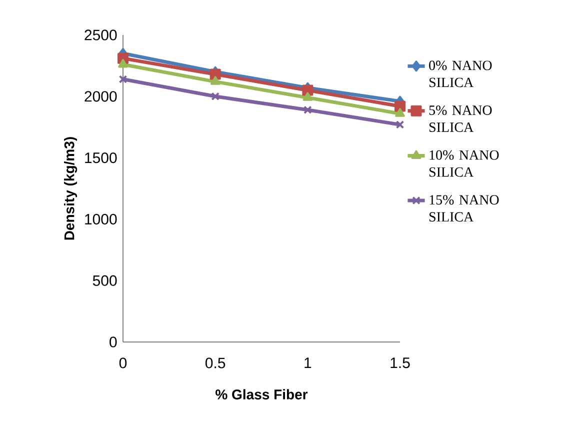 The image size is (562, 445). I want to click on legend-label: 0% NANO SILICA, so click(460, 74).